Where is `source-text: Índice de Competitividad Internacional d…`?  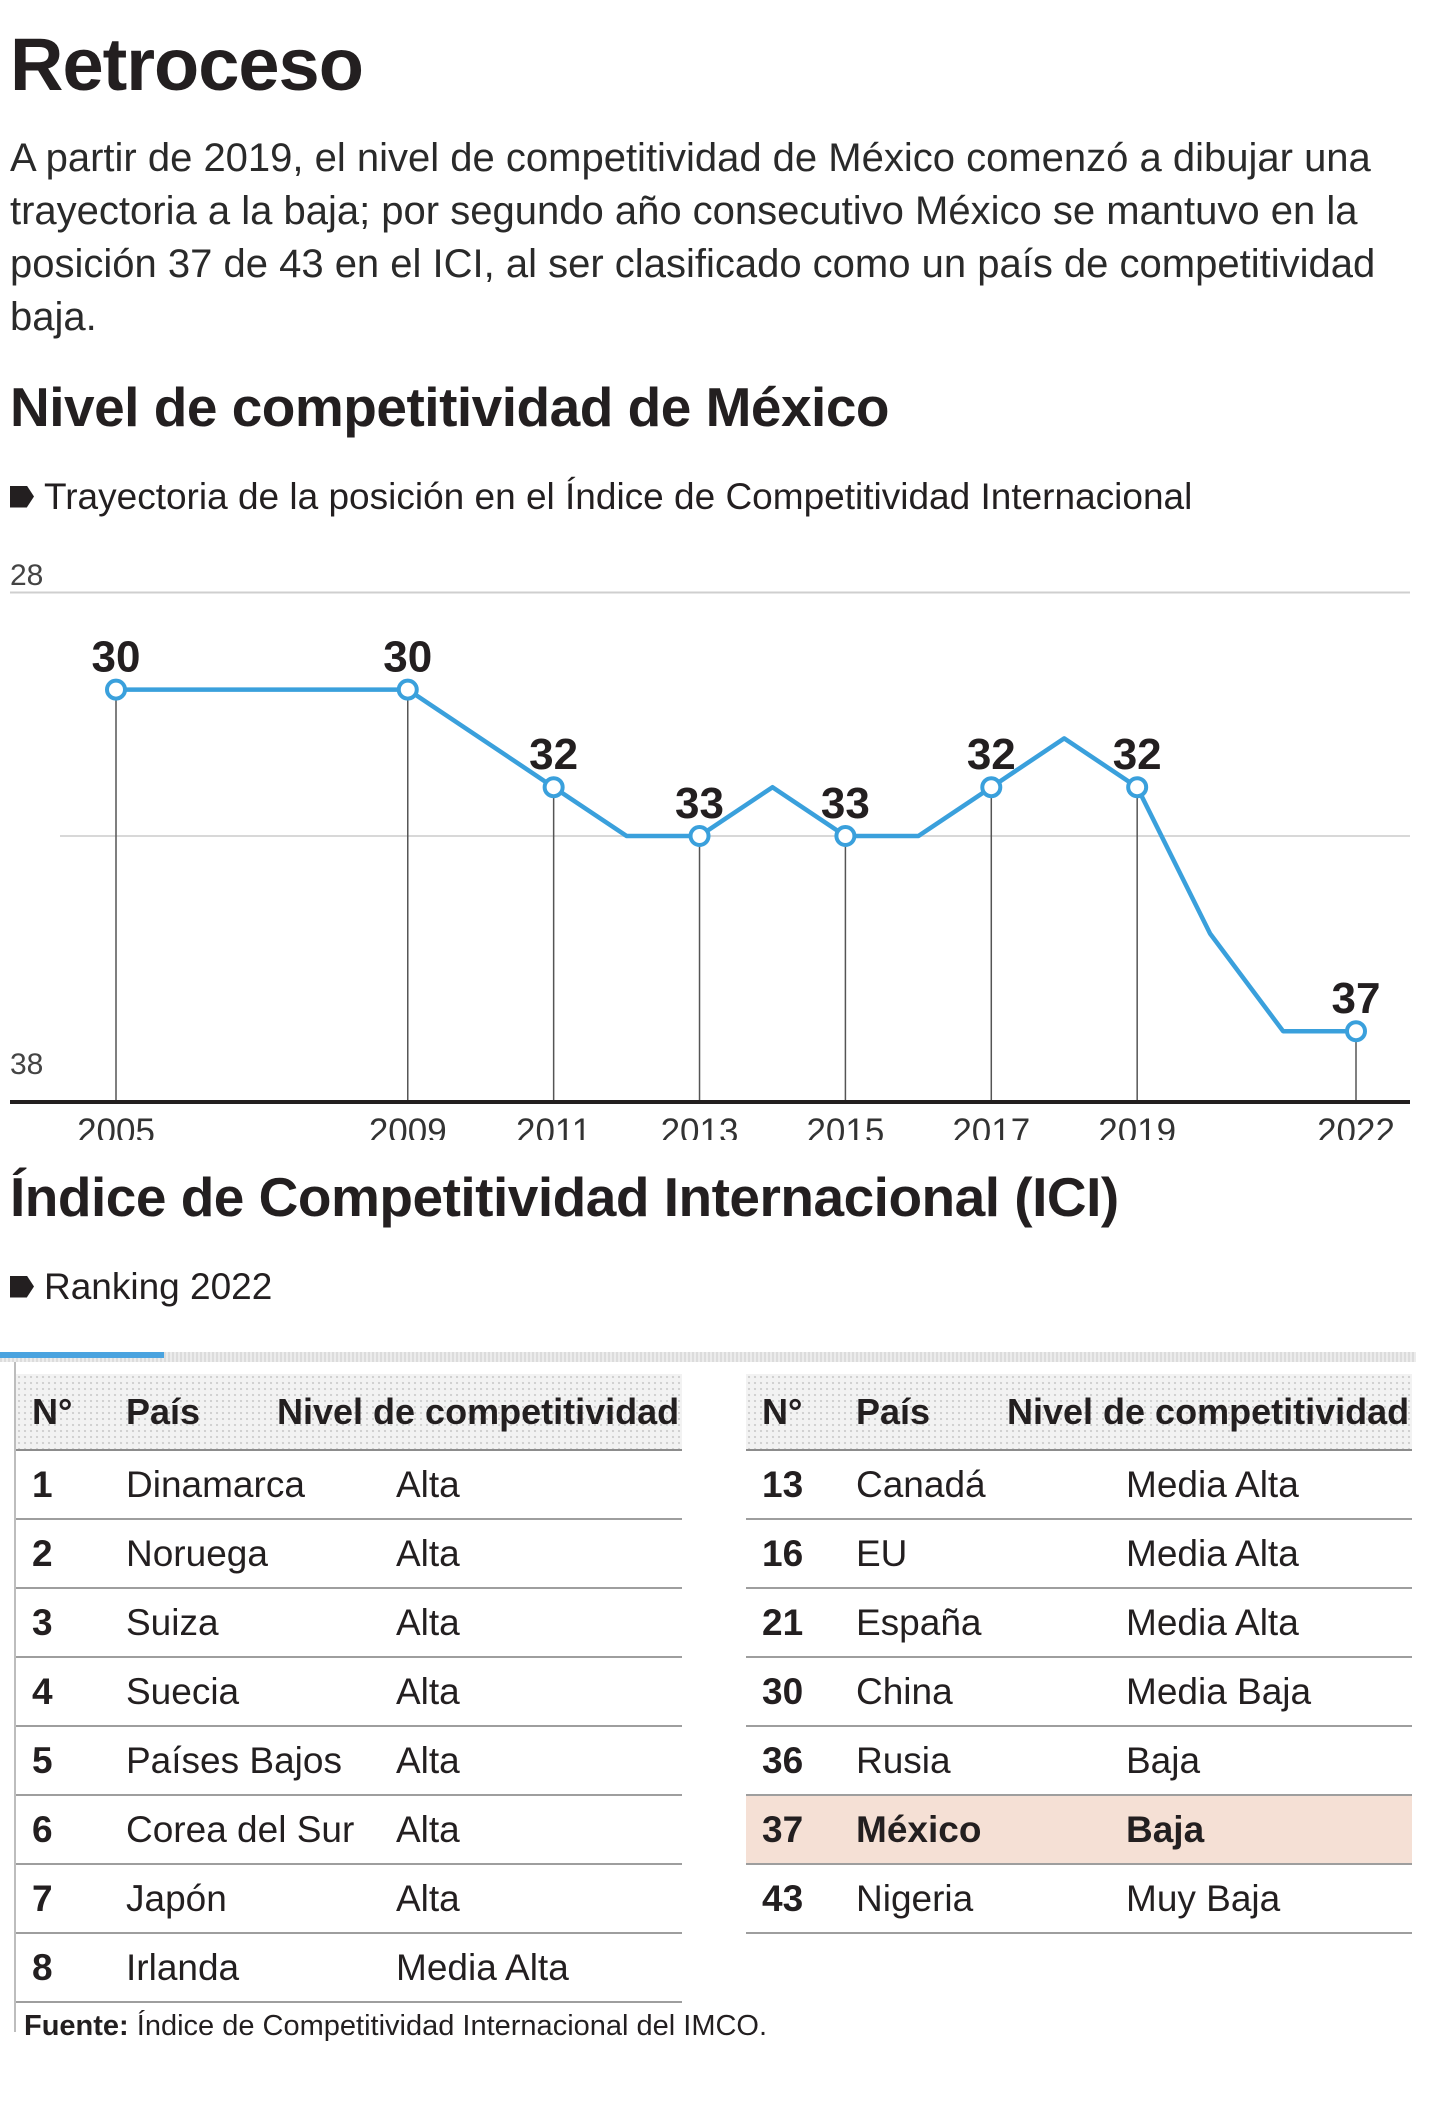
source-text: Índice de Competitividad Internacional d… is located at coordinates (448, 2026).